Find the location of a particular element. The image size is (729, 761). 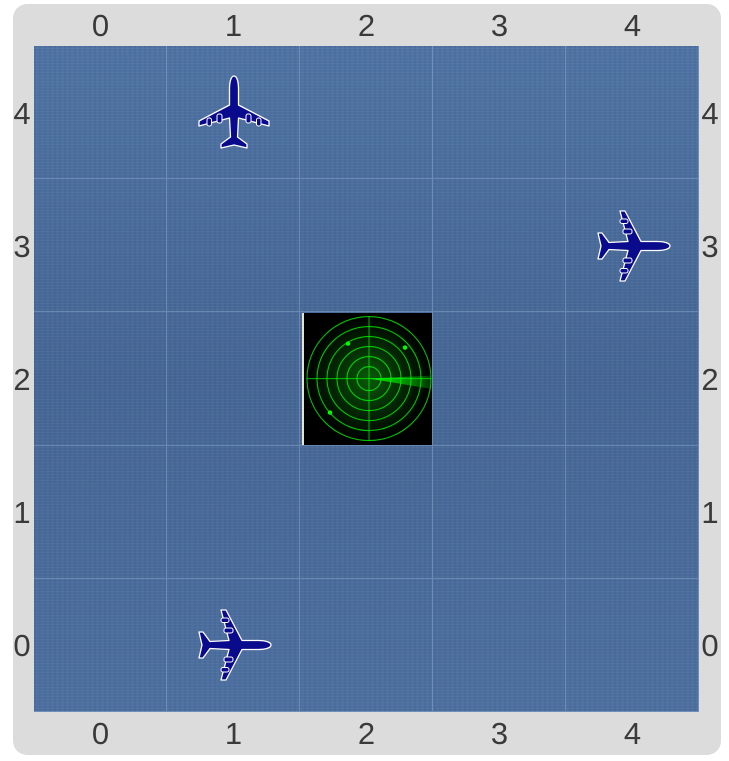

row-label-left: 1 is located at coordinates (22, 512).